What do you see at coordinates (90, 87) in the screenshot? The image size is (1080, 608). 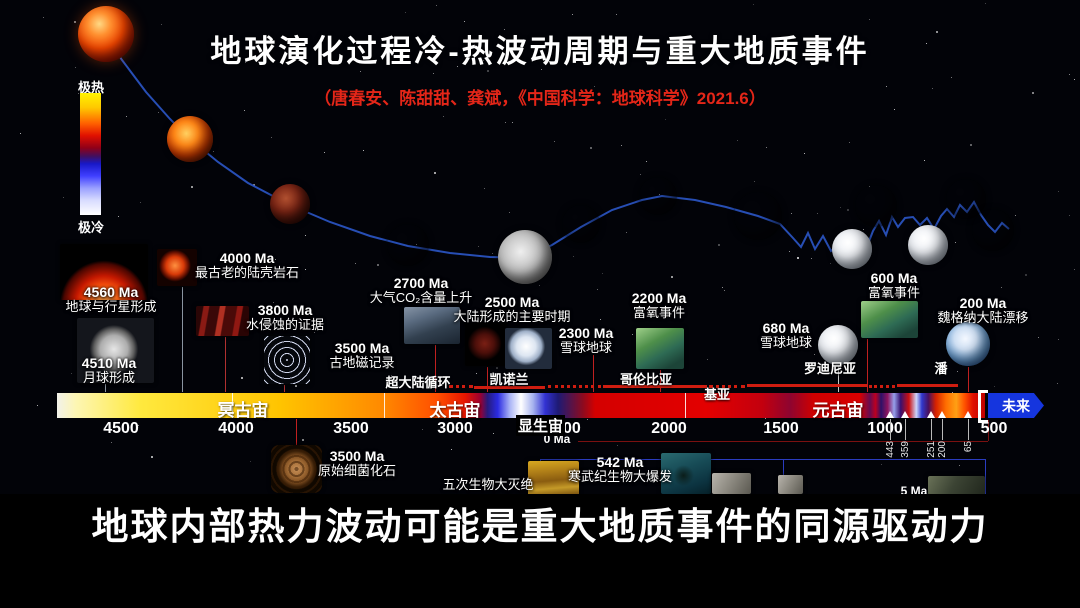 I see `colorbar-hot-label: 极热` at bounding box center [90, 87].